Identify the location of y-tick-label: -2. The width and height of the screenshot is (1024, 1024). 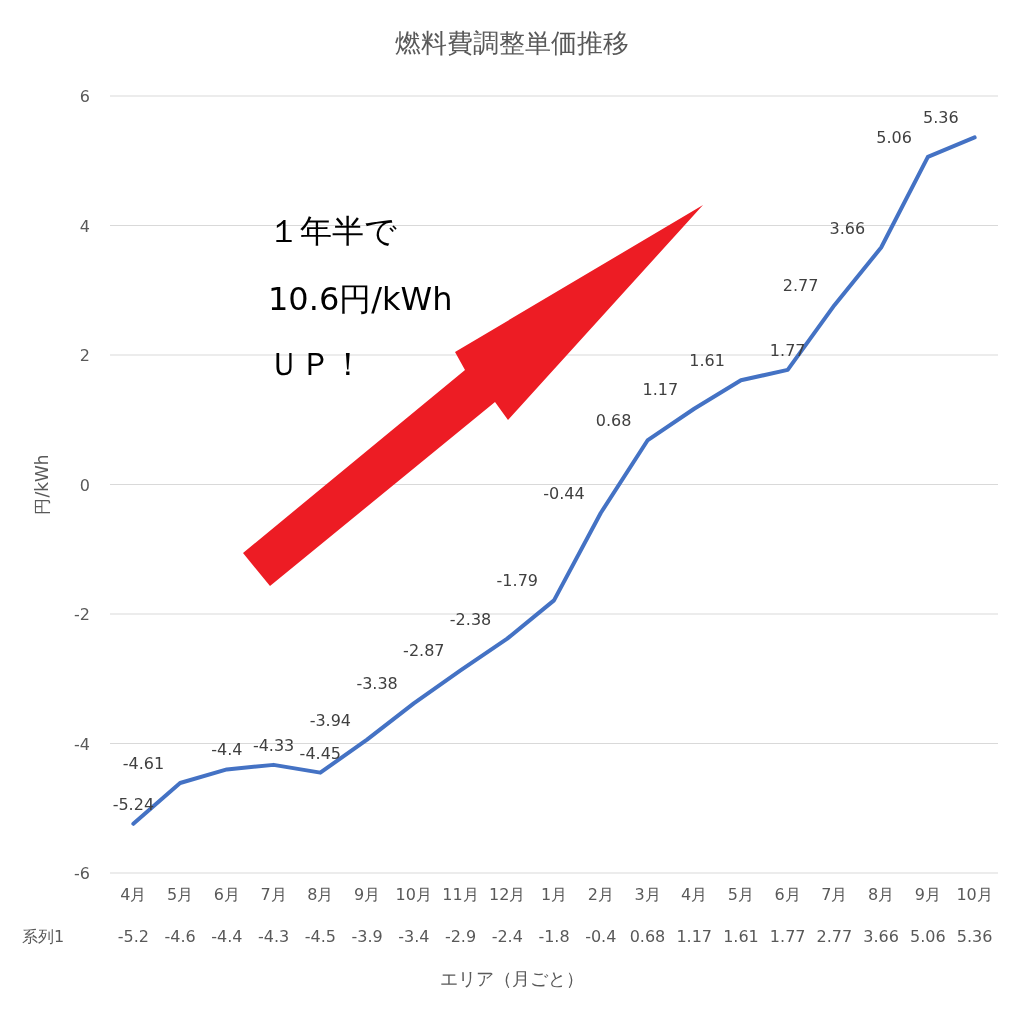
(82, 614).